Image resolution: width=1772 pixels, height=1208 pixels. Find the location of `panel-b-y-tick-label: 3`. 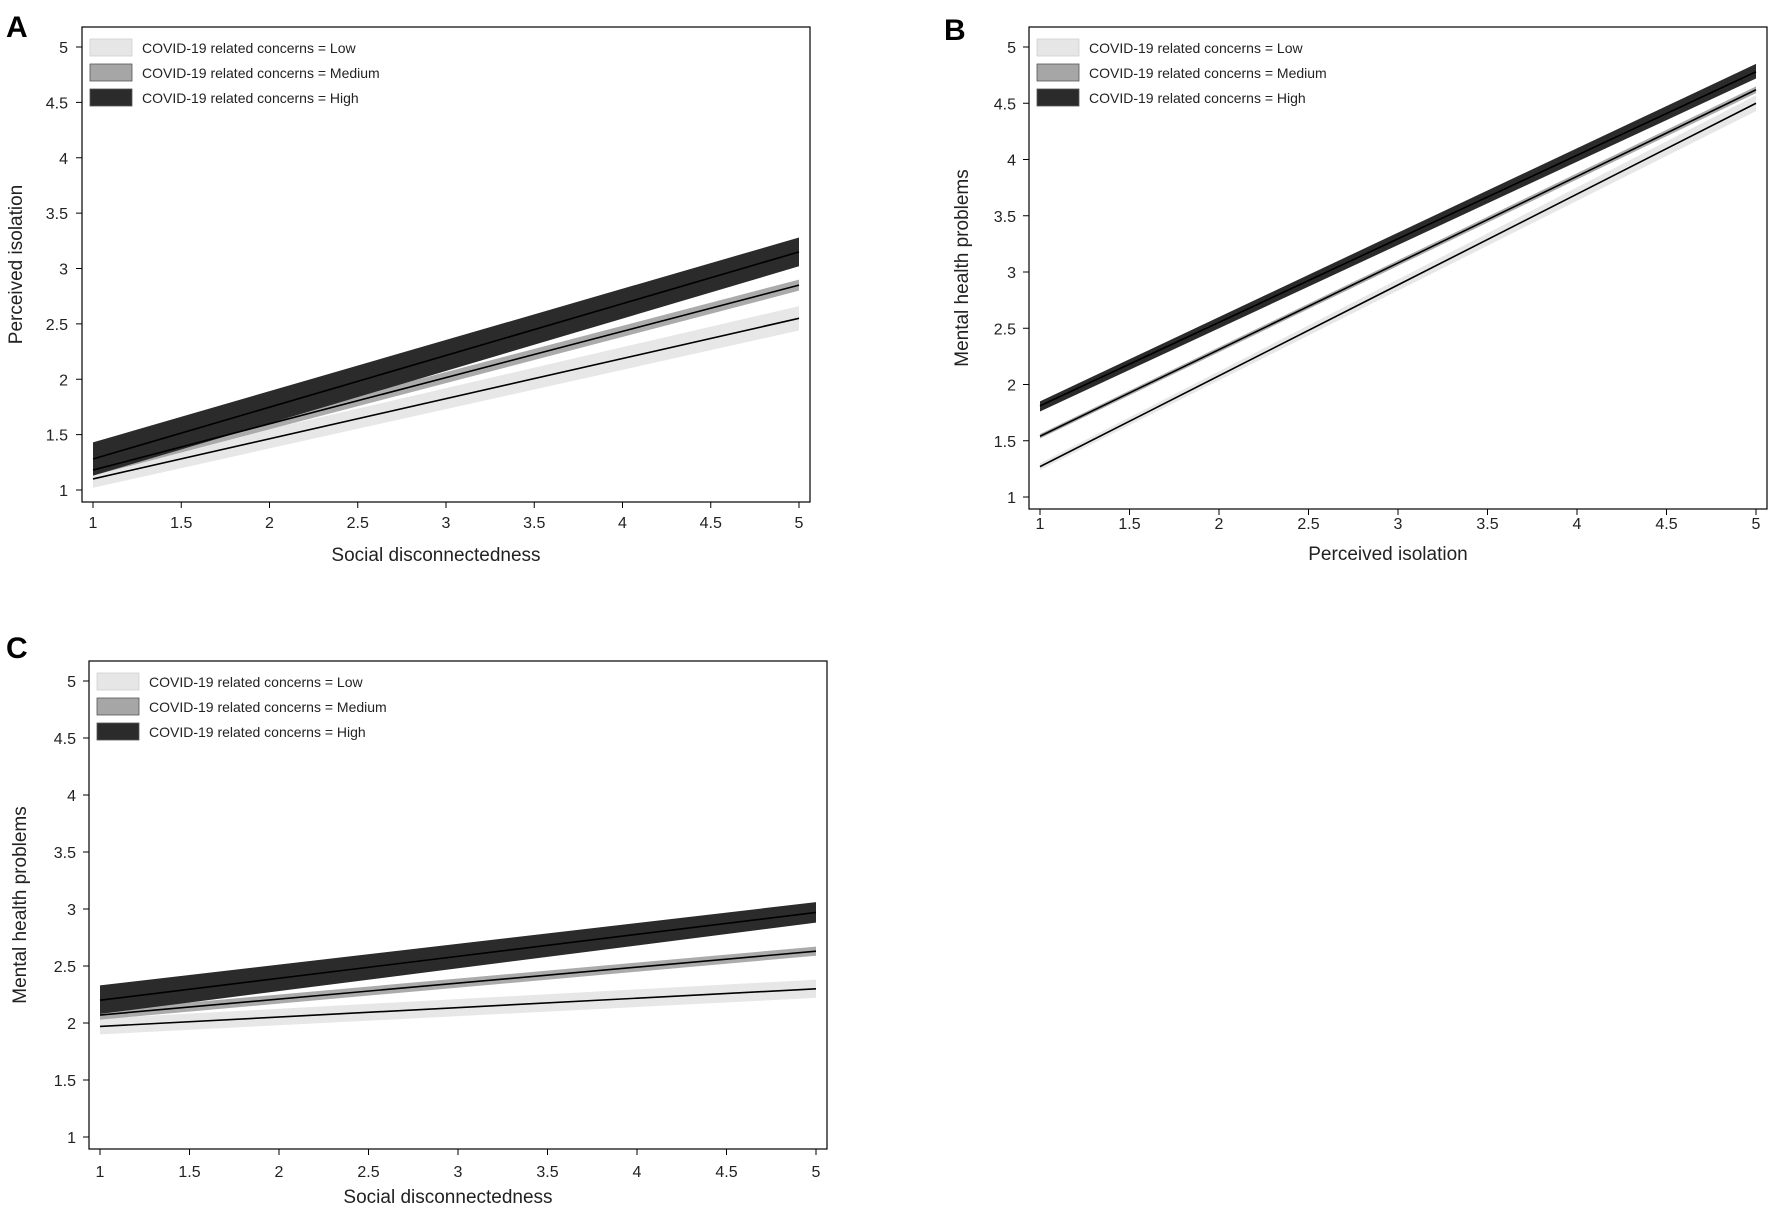

panel-b-y-tick-label: 3 is located at coordinates (1011, 273).